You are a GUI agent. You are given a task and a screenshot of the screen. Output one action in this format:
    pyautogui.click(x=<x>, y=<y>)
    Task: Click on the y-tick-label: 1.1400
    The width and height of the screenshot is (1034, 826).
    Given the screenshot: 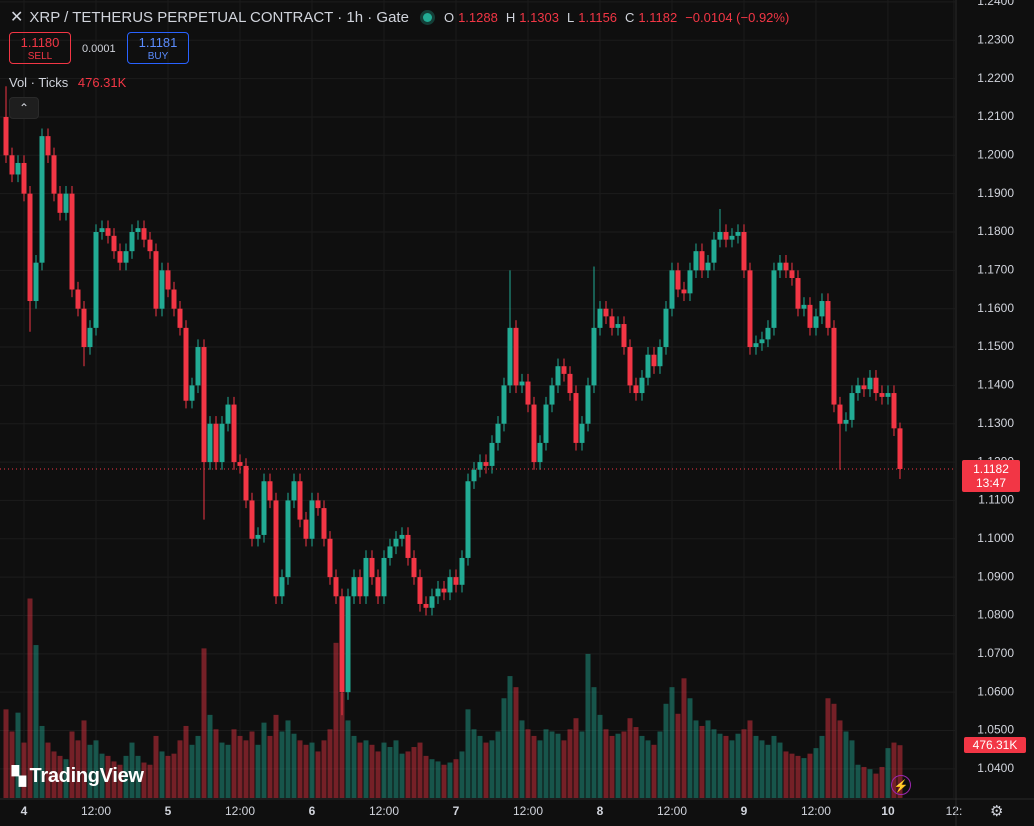 What is the action you would take?
    pyautogui.click(x=995, y=385)
    